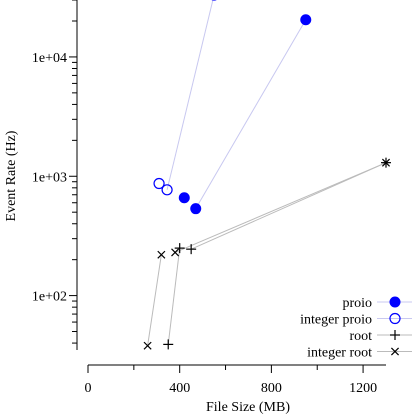 The width and height of the screenshot is (415, 415). Describe the element at coordinates (49, 58) in the screenshot. I see `y-tick-label: 1e+04` at that location.